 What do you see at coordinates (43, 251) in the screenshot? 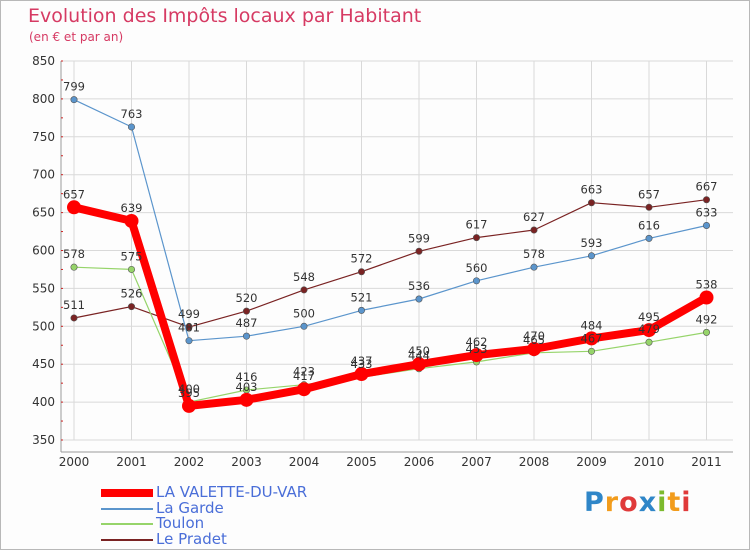
I see `y-tick-label: 600` at bounding box center [43, 251].